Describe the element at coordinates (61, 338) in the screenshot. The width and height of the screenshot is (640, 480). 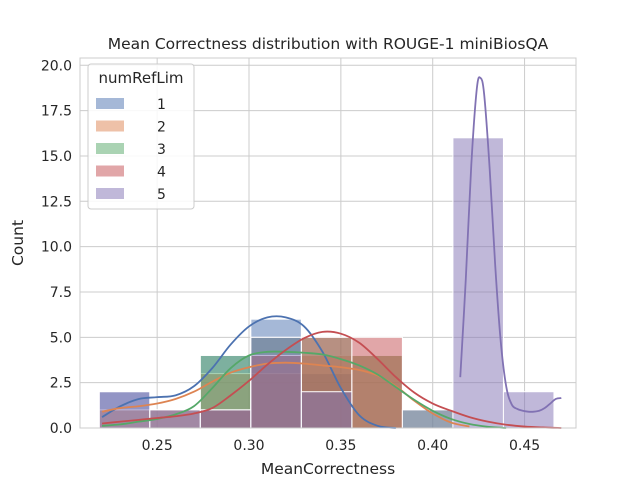
I see `y-tick-label: 5.0` at that location.